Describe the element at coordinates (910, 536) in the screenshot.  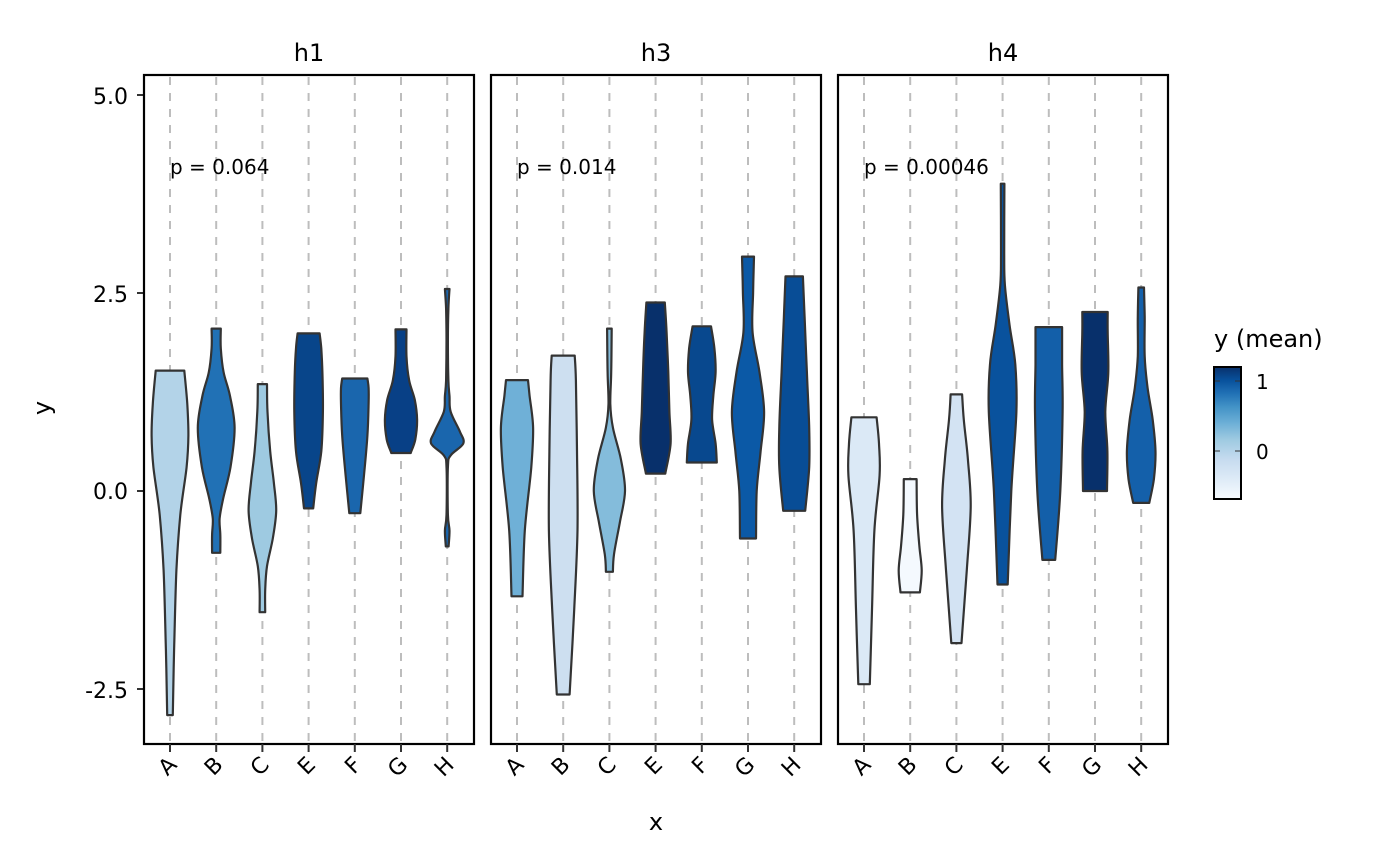
I see `violin-h4-B` at that location.